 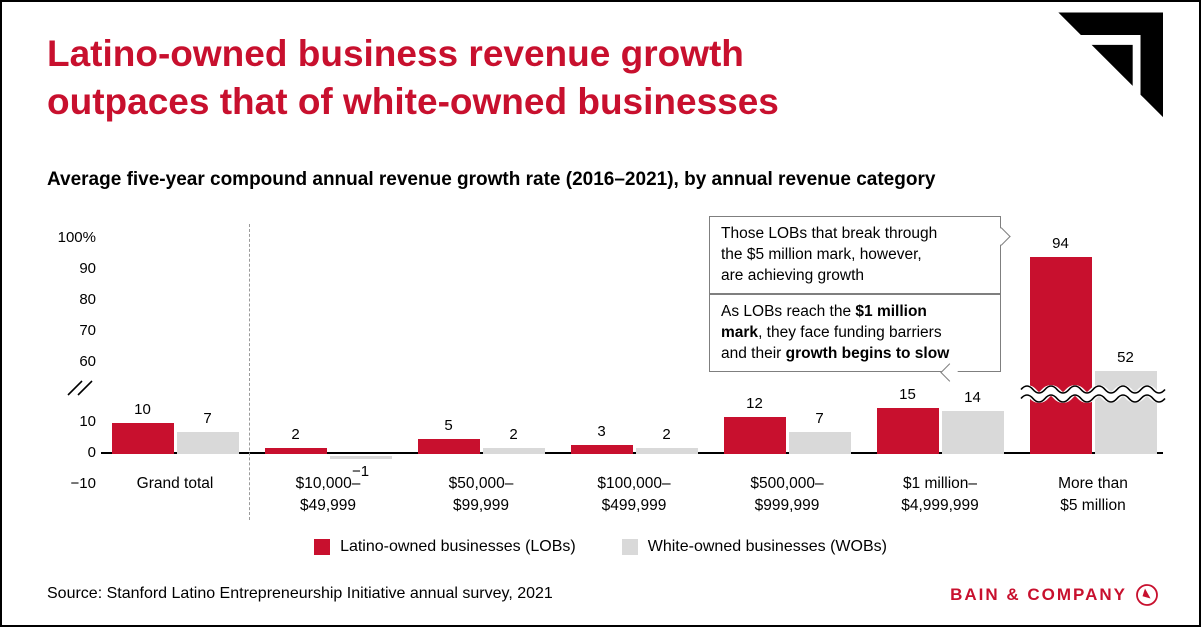 I want to click on legend-label-wob: White-owned businesses (WOBs), so click(x=767, y=546).